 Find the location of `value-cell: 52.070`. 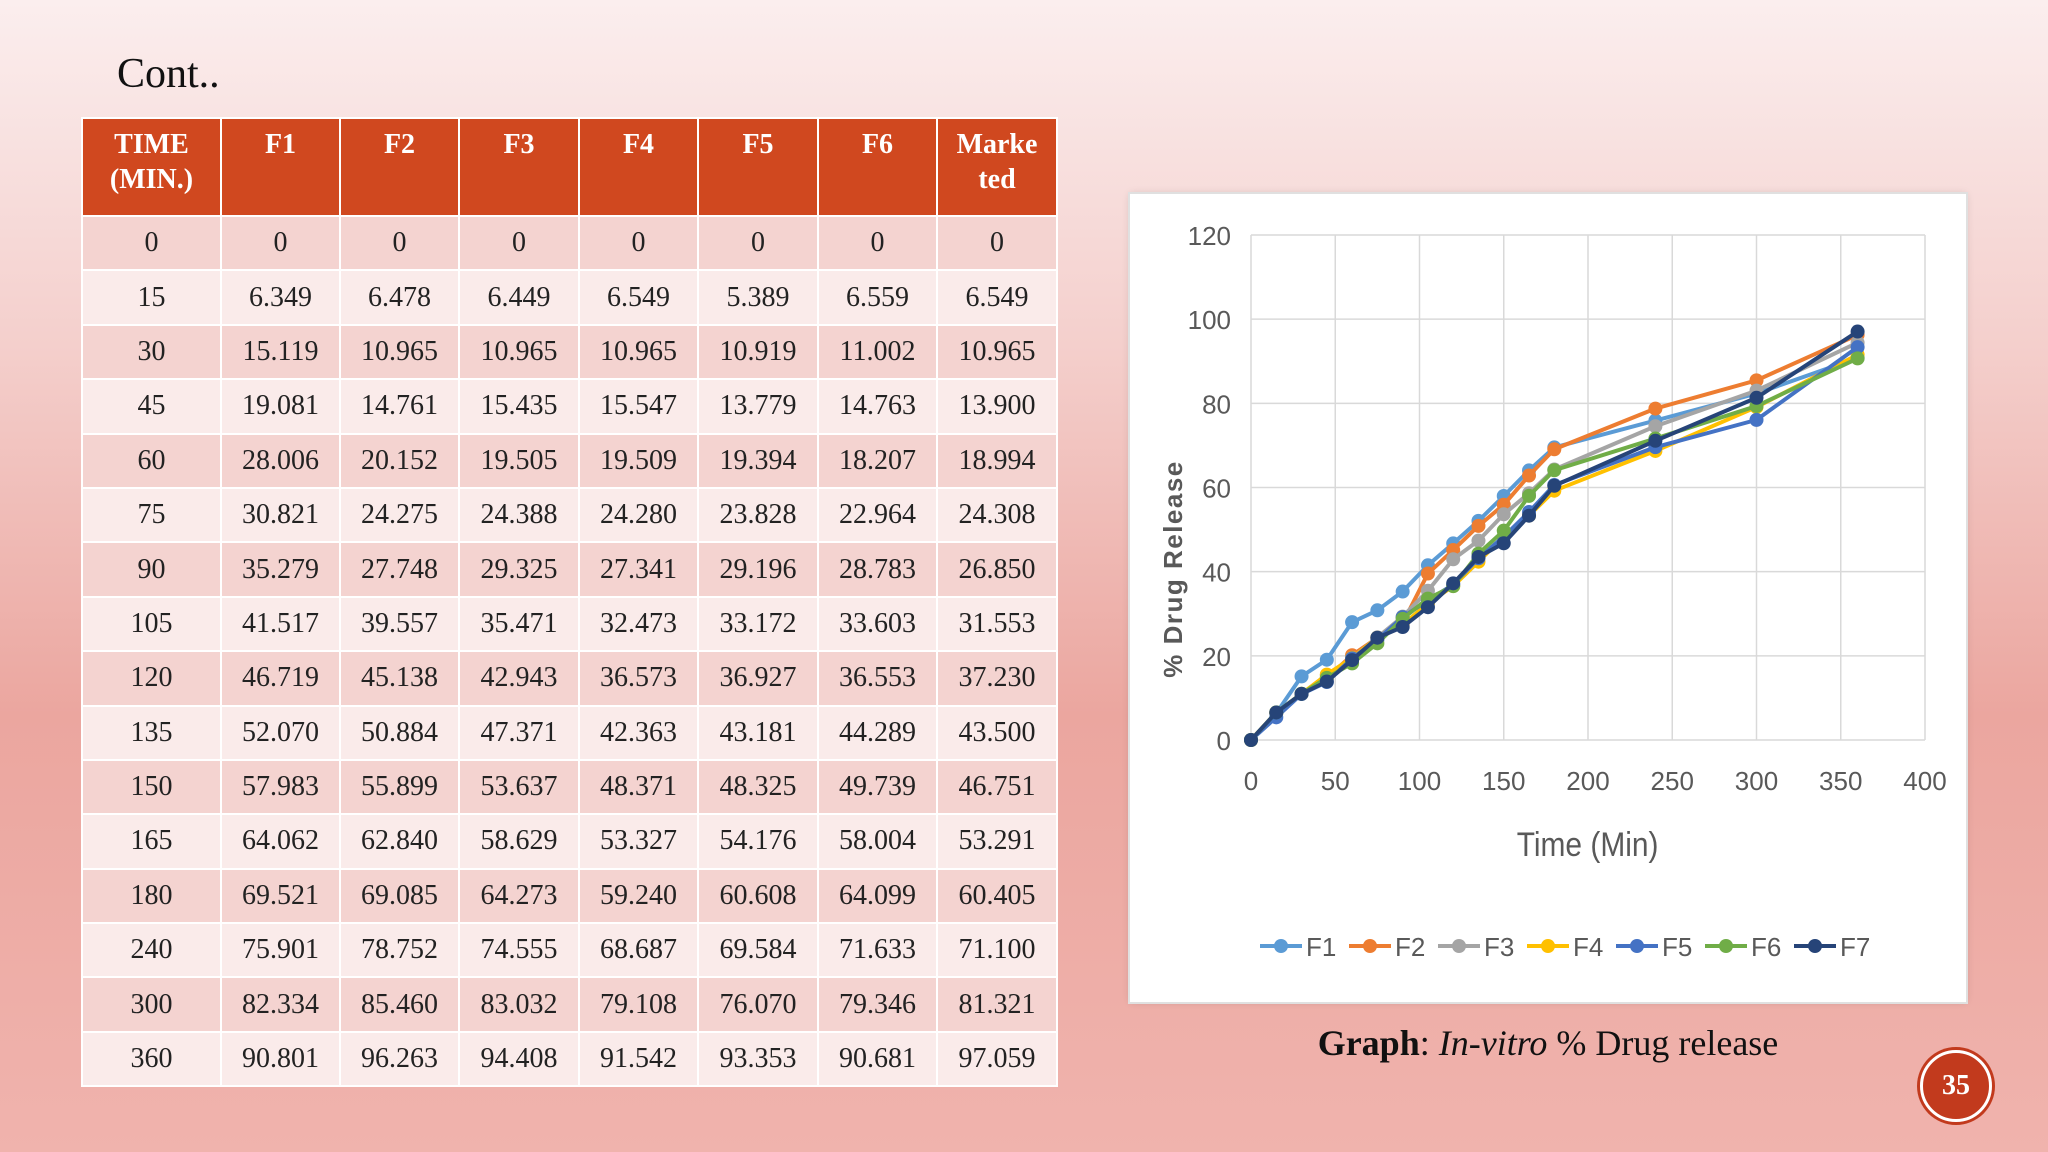

value-cell: 52.070 is located at coordinates (280, 732).